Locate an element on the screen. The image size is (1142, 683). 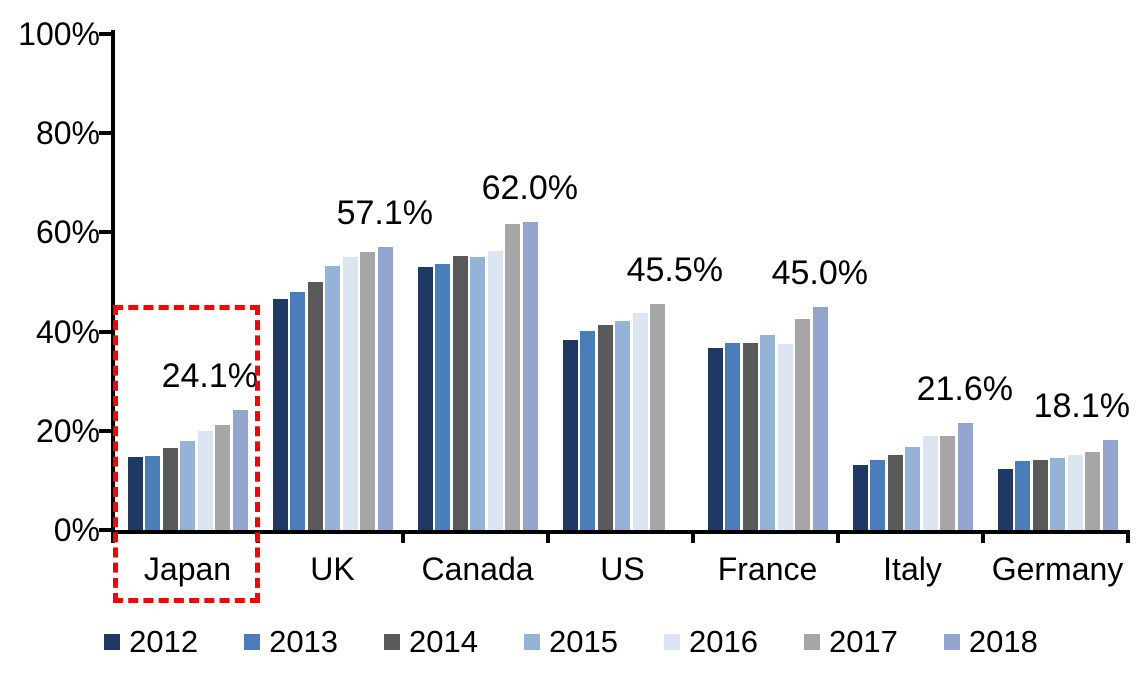
category-label-italy: Italy is located at coordinates (912, 569).